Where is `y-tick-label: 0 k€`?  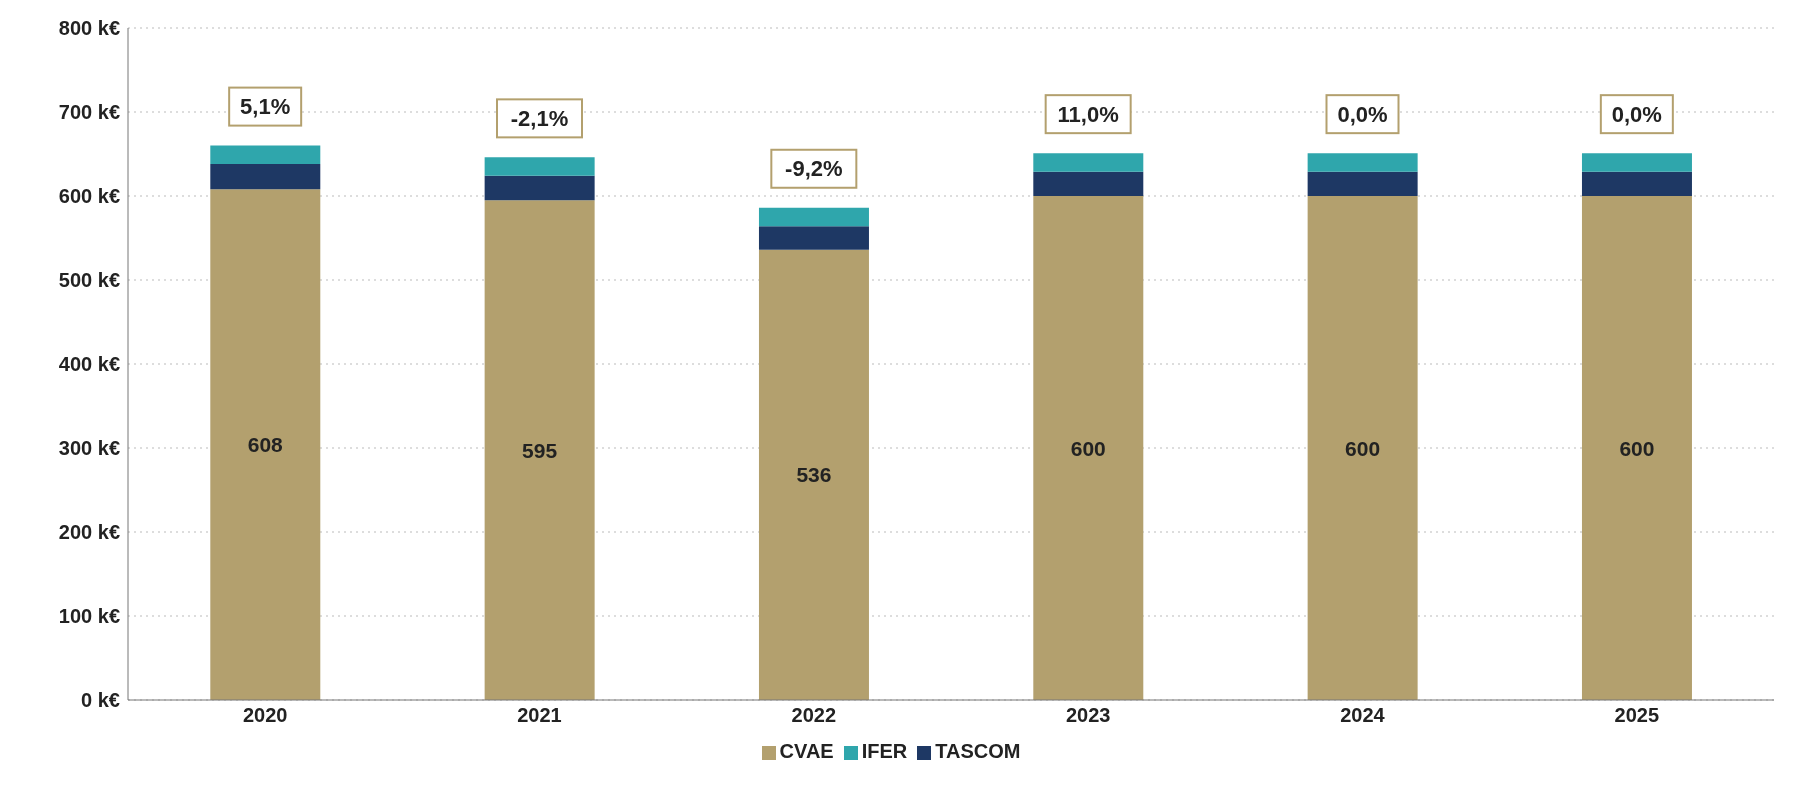
y-tick-label: 0 k€ is located at coordinates (100, 700).